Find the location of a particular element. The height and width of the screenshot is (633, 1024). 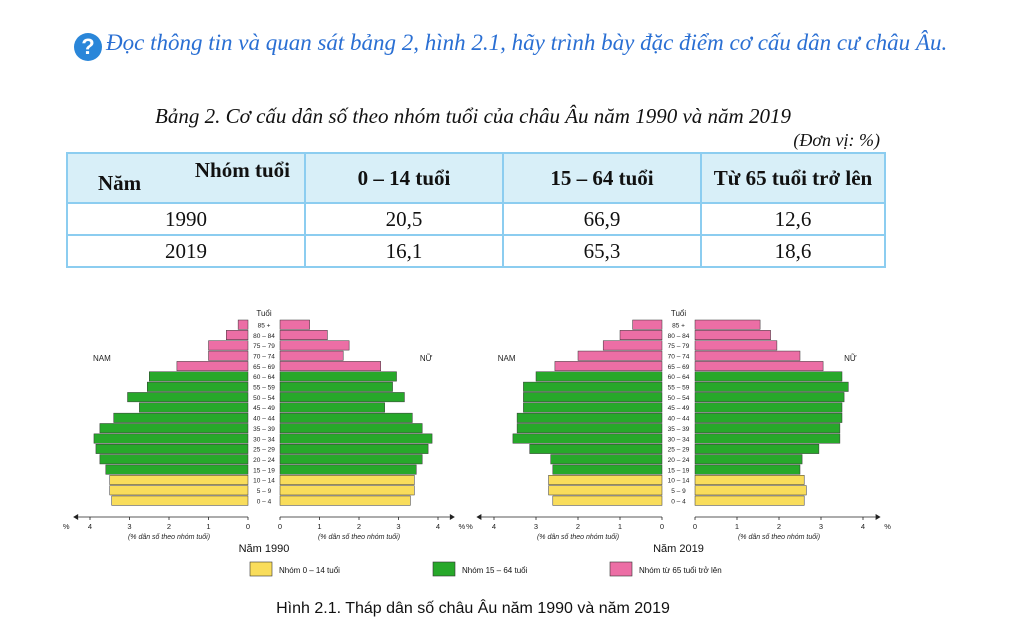

table-row: 2019 16,1 65,3 18,6 is located at coordinates (476, 251).